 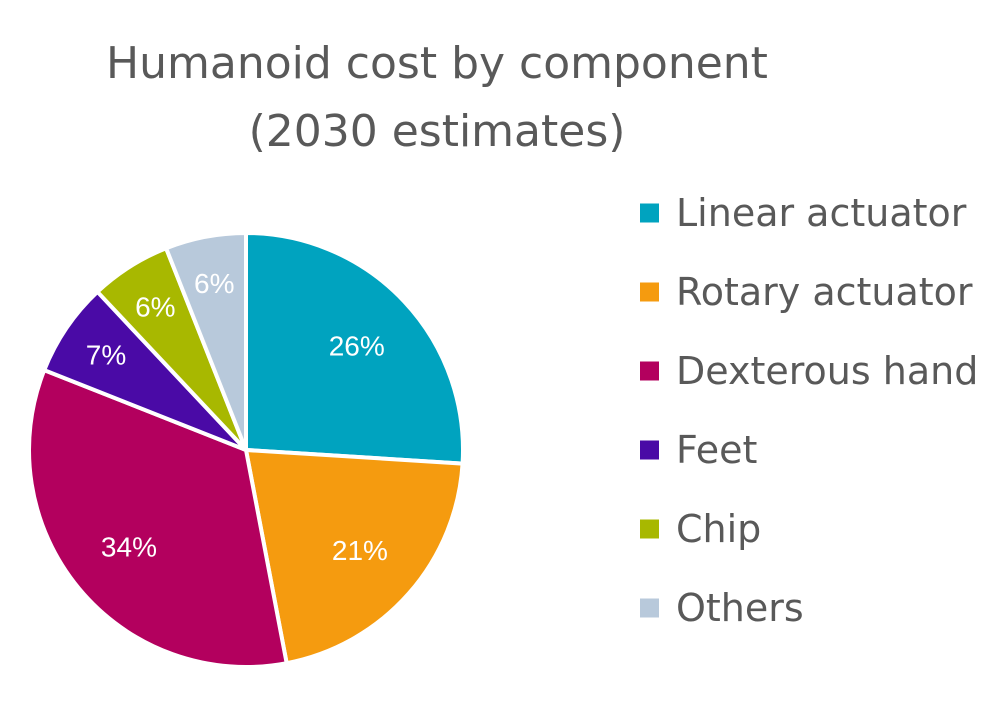 What do you see at coordinates (437, 131) in the screenshot?
I see `chart-title-line-2: (2030 estimates)` at bounding box center [437, 131].